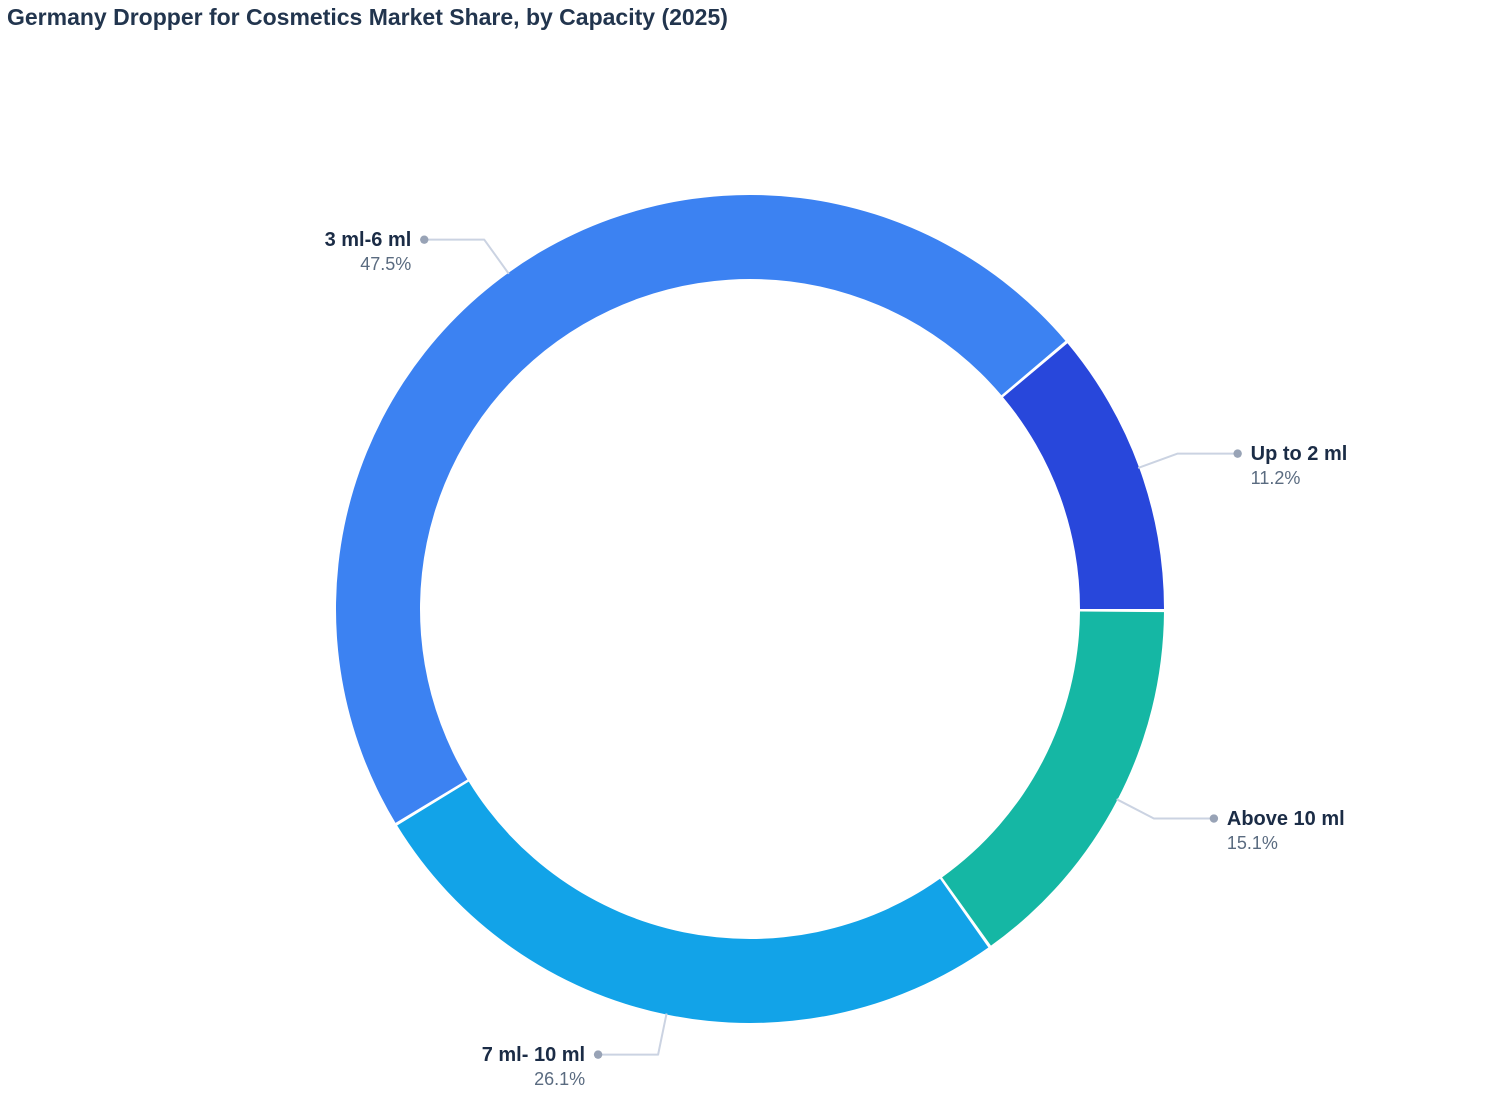 This screenshot has height=1120, width=1508. What do you see at coordinates (560, 1078) in the screenshot?
I see `slice-percent-text: 26.1%` at bounding box center [560, 1078].